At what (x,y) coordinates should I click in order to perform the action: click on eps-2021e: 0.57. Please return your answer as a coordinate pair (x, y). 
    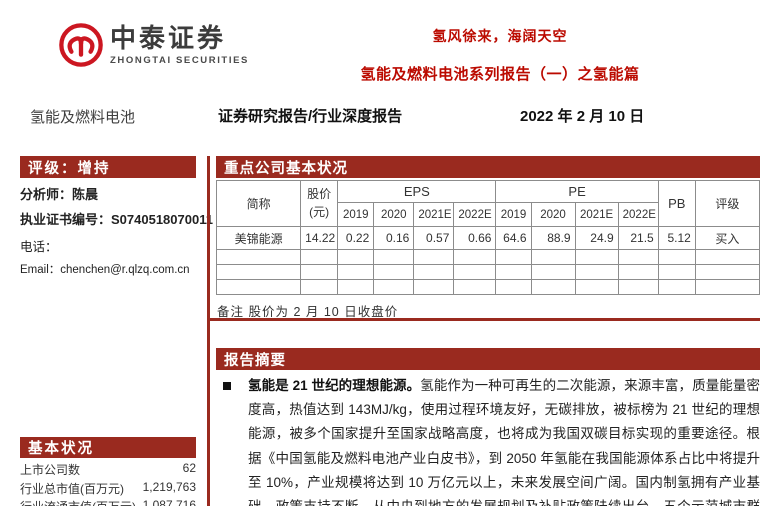
    Looking at the image, I should click on (434, 238).